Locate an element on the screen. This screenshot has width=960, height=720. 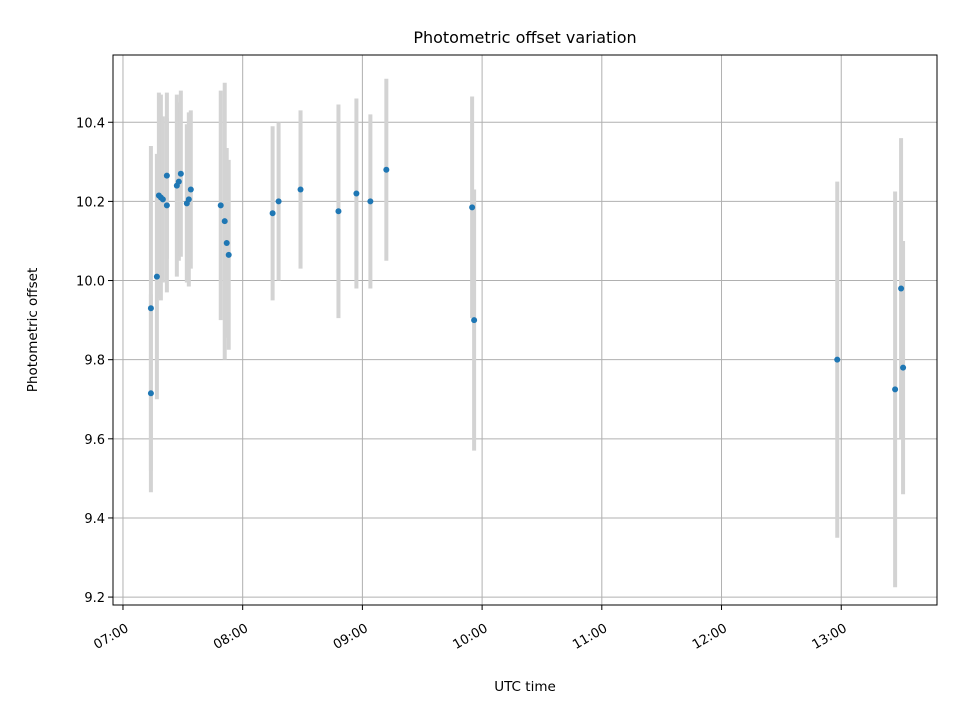
y-tick-label: 9.6 is located at coordinates (94, 440).